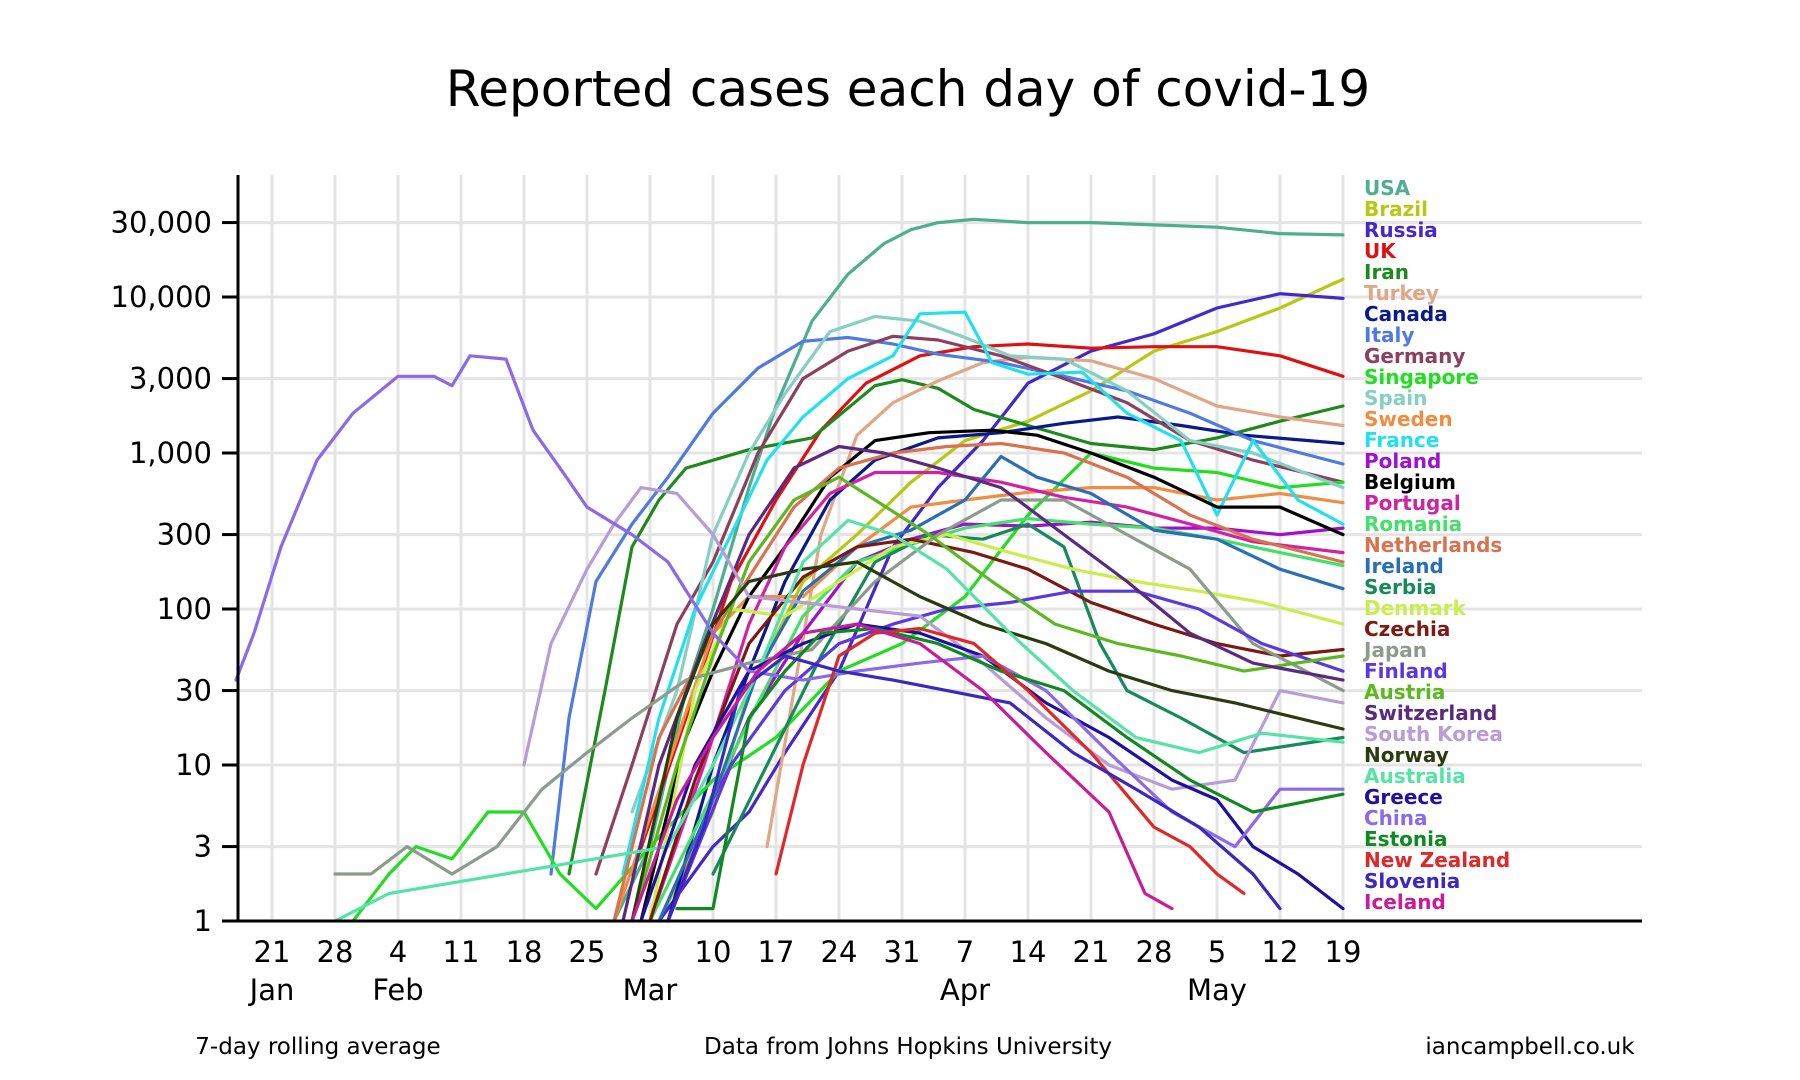  Describe the element at coordinates (184, 609) in the screenshot. I see `y-tick-label: 100` at that location.